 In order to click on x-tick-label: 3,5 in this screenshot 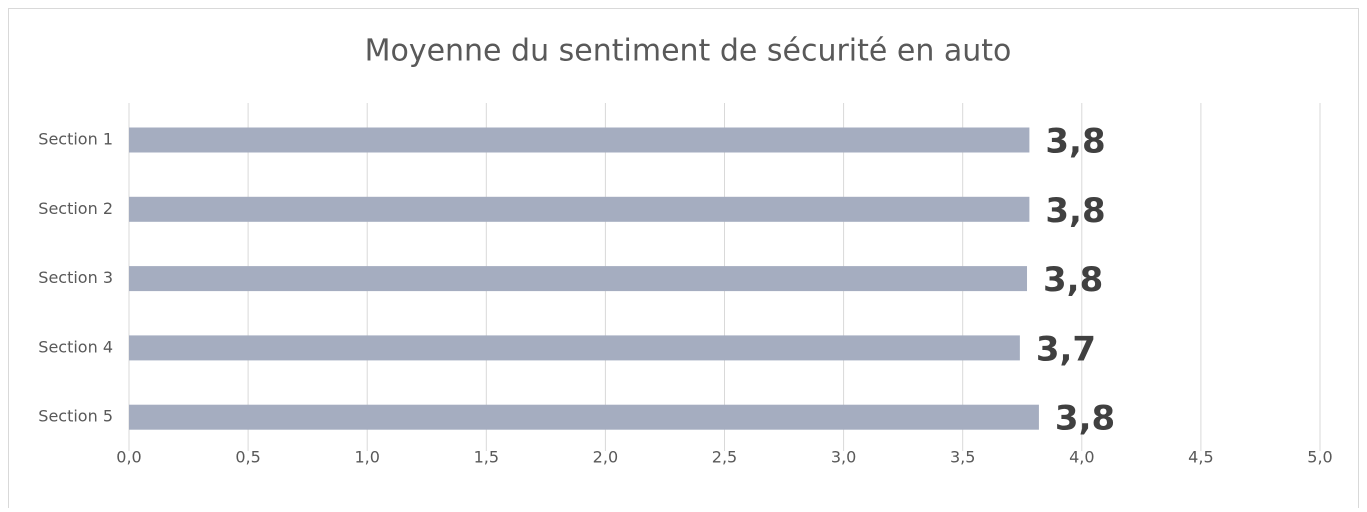, I will do `click(962, 457)`.